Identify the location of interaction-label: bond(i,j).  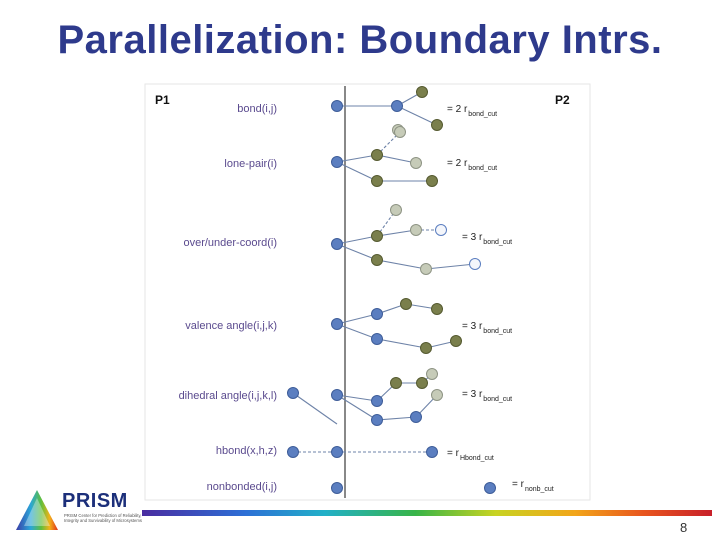
(257, 109).